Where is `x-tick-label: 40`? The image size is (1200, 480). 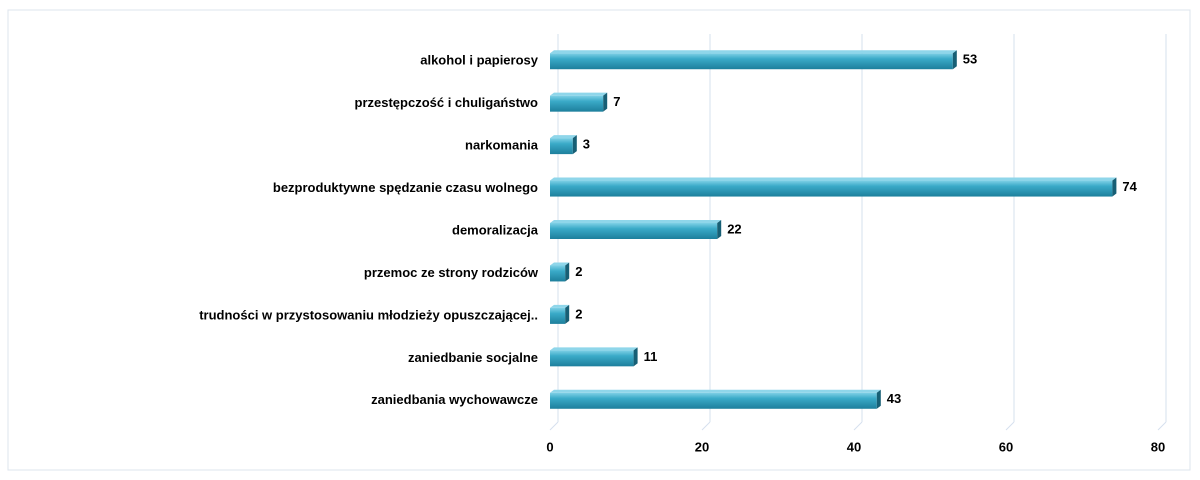 x-tick-label: 40 is located at coordinates (854, 446).